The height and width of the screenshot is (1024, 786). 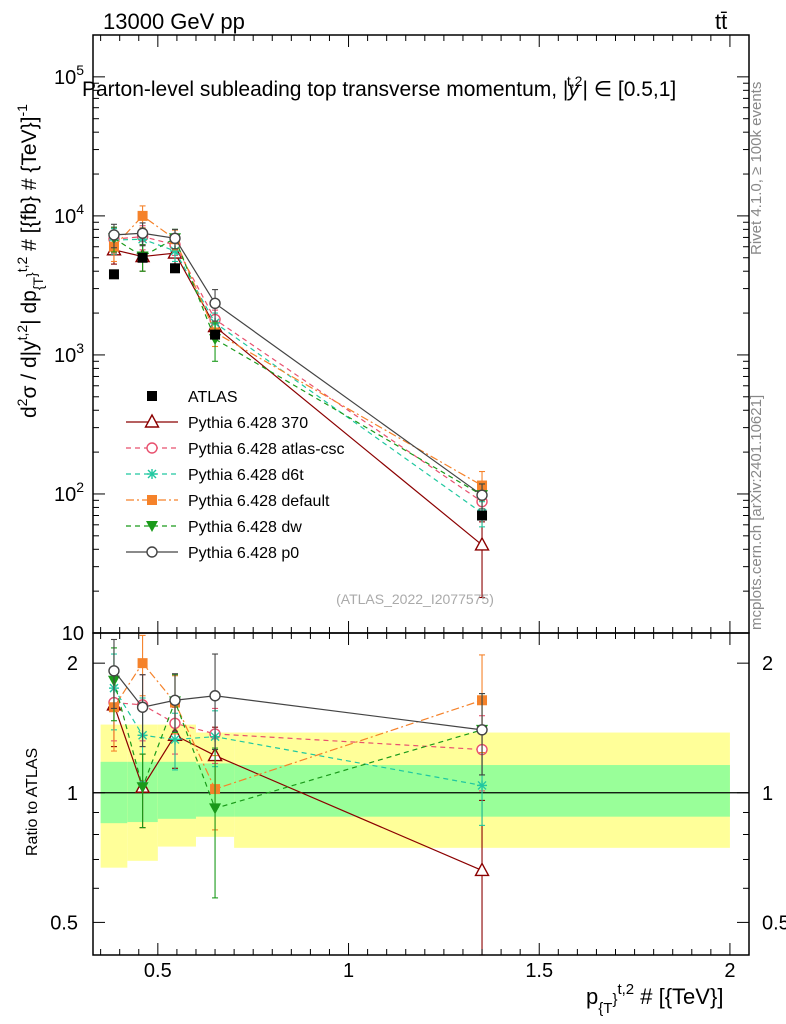 I want to click on mcplots-label: mcplots.cern.ch [arXiv:2401.10621], so click(x=756, y=512).